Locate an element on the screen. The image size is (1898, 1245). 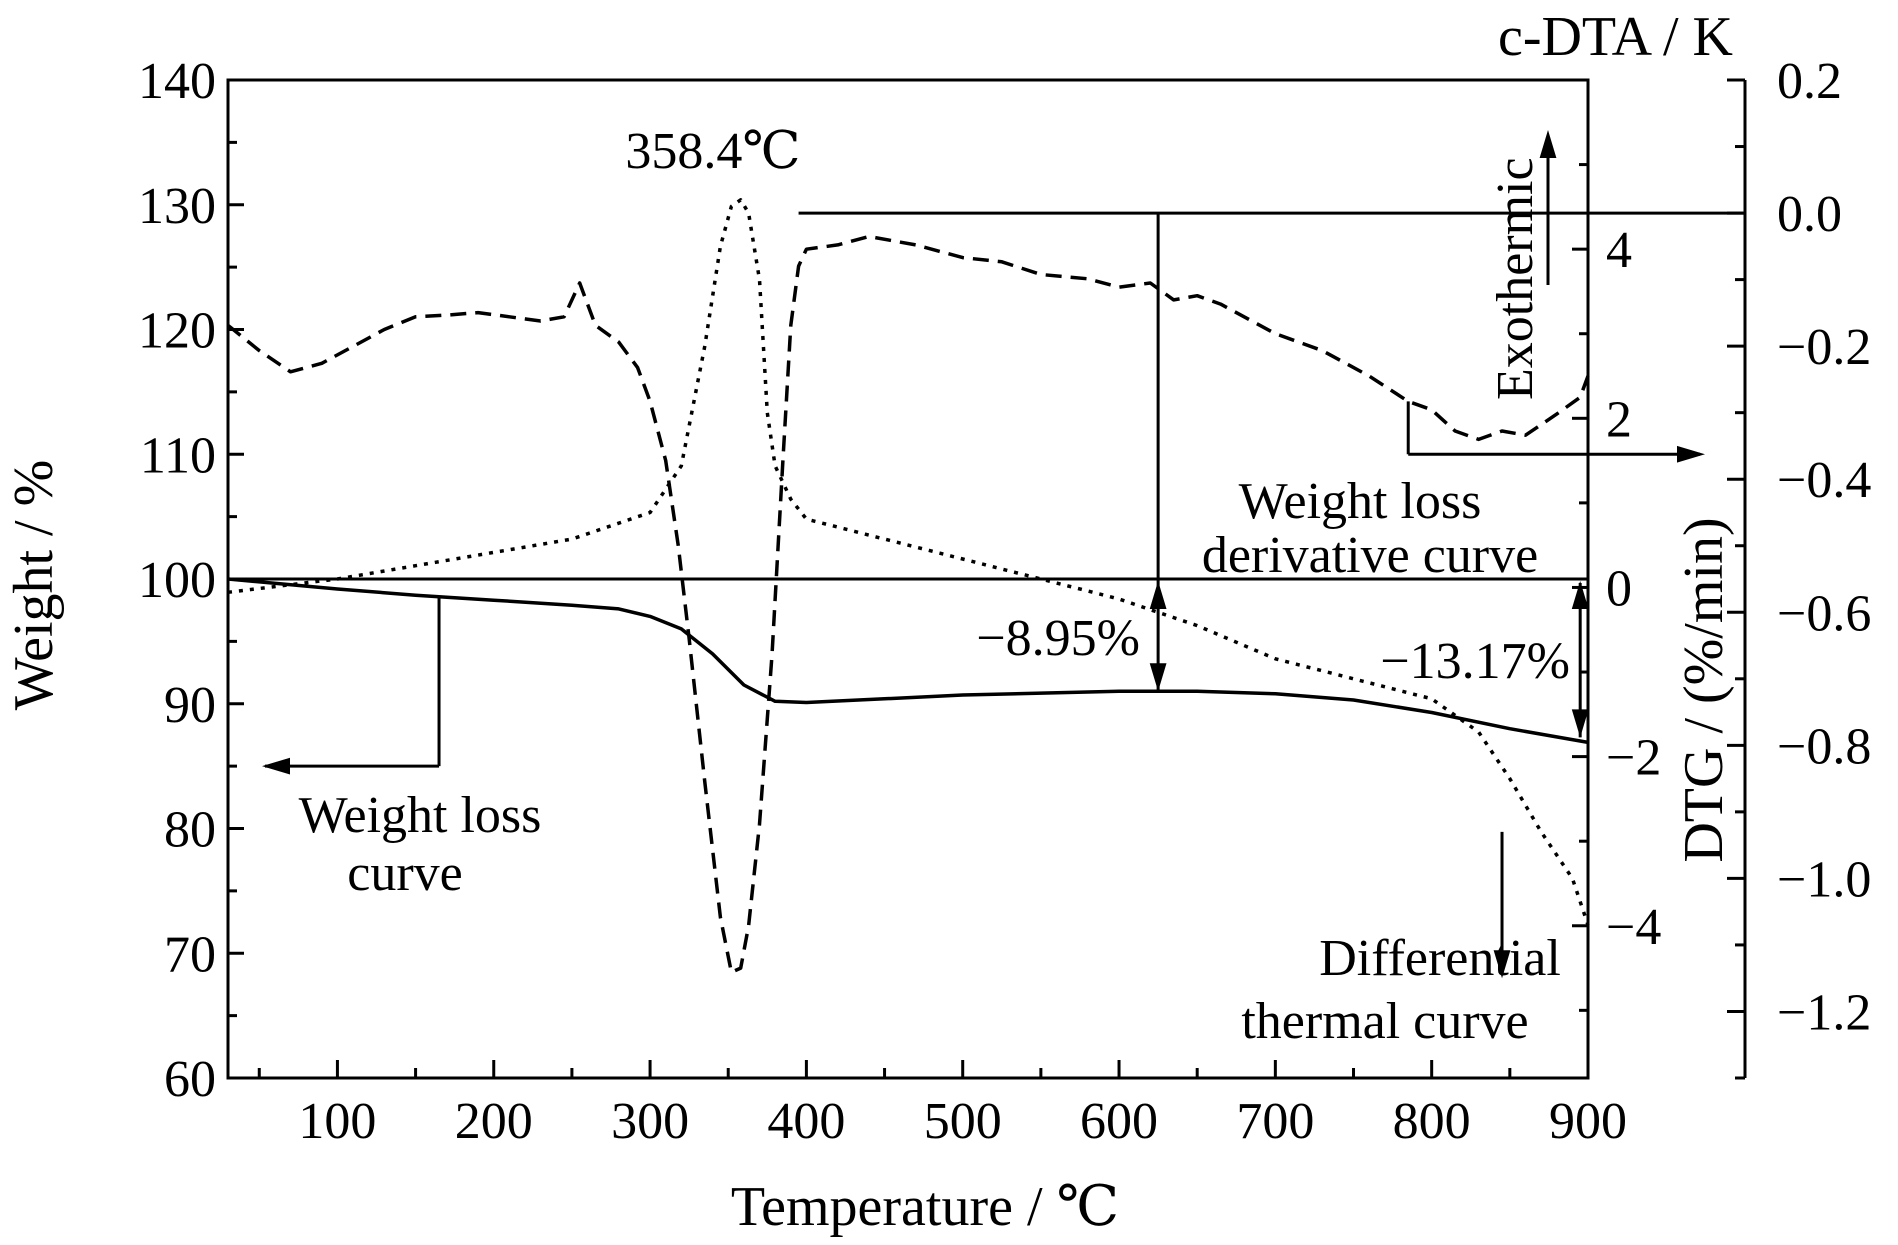
x-tick-label: 100 is located at coordinates (337, 1121).